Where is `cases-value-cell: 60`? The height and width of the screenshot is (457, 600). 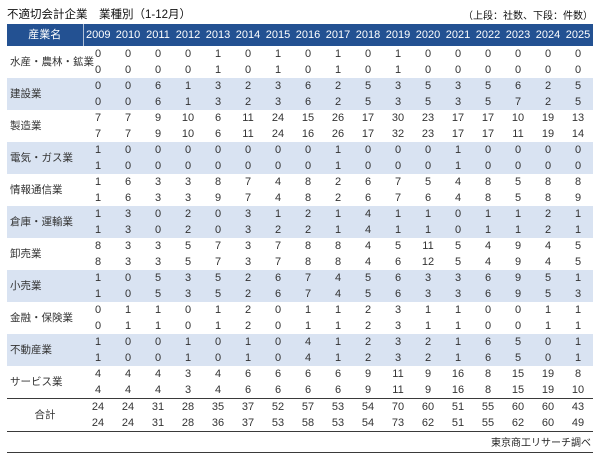 cases-value-cell: 60 is located at coordinates (548, 423).